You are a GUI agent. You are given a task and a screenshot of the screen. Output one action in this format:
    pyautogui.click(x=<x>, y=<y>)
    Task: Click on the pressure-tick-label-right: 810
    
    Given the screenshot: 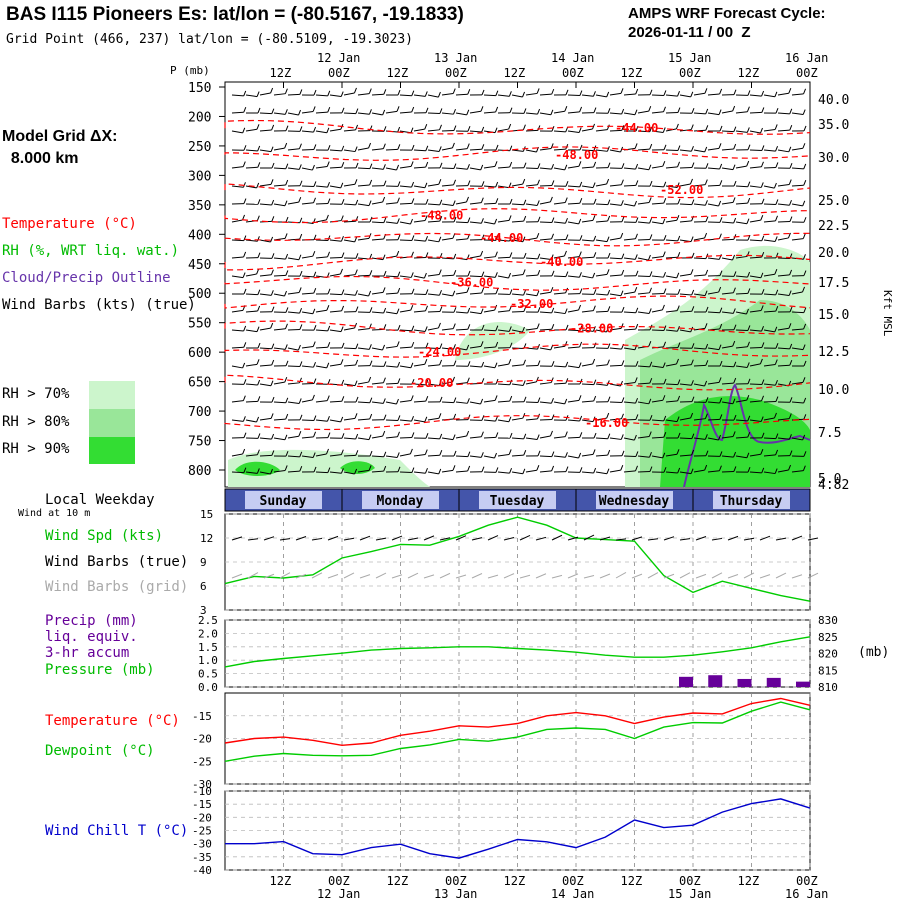 What is the action you would take?
    pyautogui.click(x=828, y=687)
    